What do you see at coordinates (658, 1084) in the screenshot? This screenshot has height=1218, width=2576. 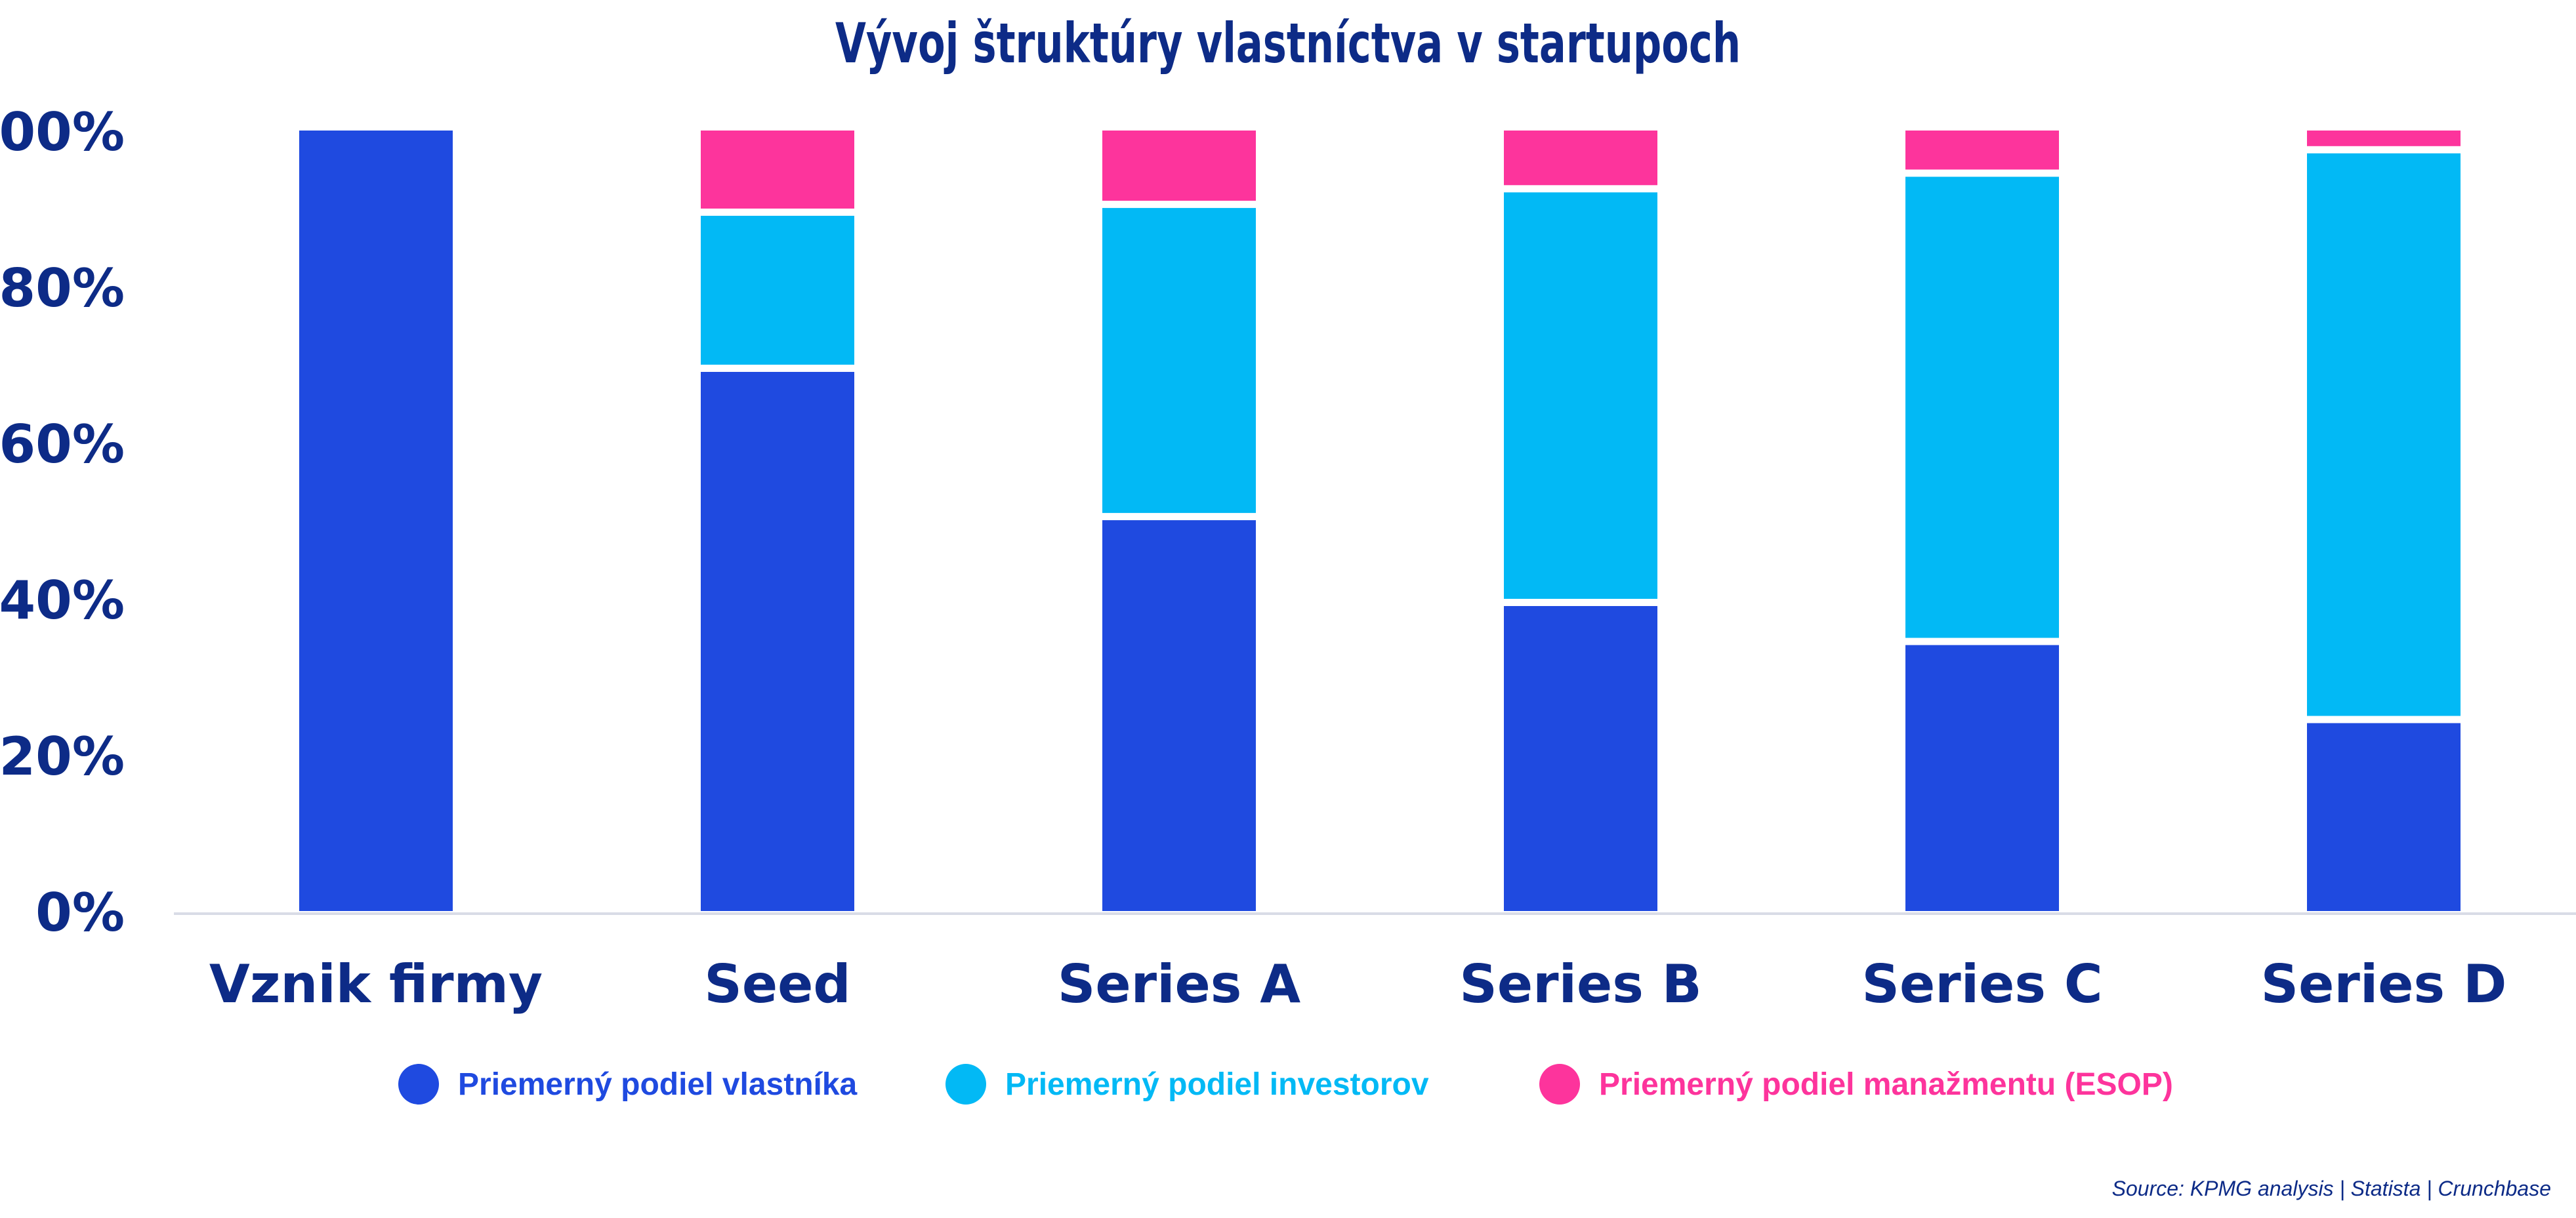 I see `legend-label-1: Priemerný podiel vlastníka` at bounding box center [658, 1084].